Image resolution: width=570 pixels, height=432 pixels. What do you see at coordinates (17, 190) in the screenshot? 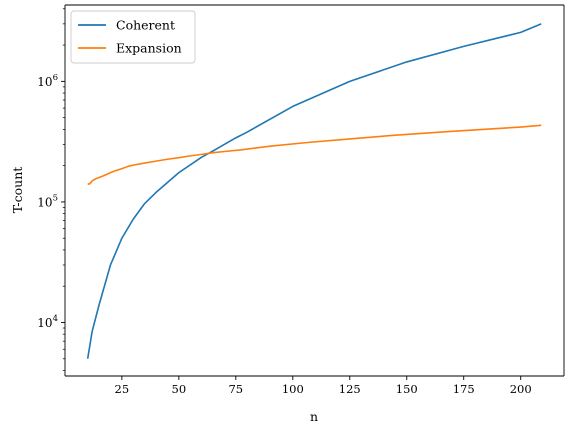
I see `y-axis-label: T-count` at bounding box center [17, 190].